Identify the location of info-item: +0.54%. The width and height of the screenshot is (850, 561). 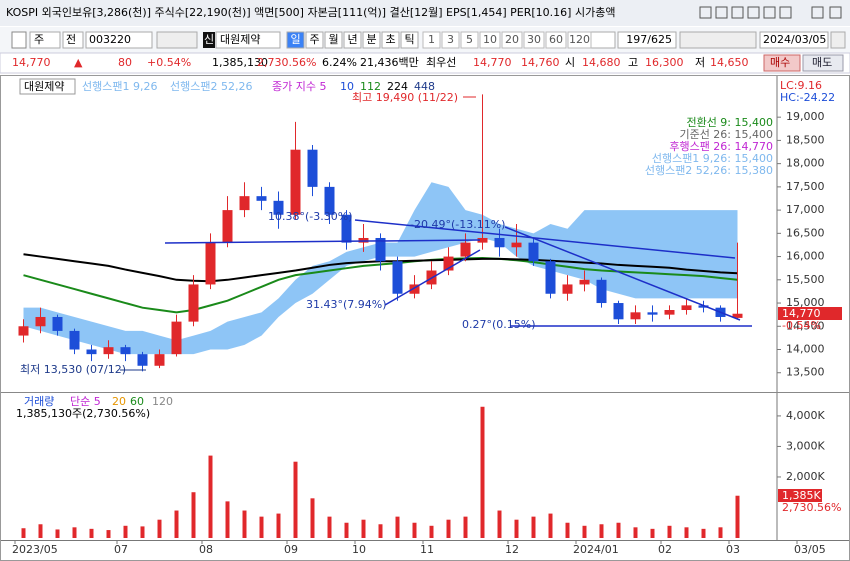
(169, 62).